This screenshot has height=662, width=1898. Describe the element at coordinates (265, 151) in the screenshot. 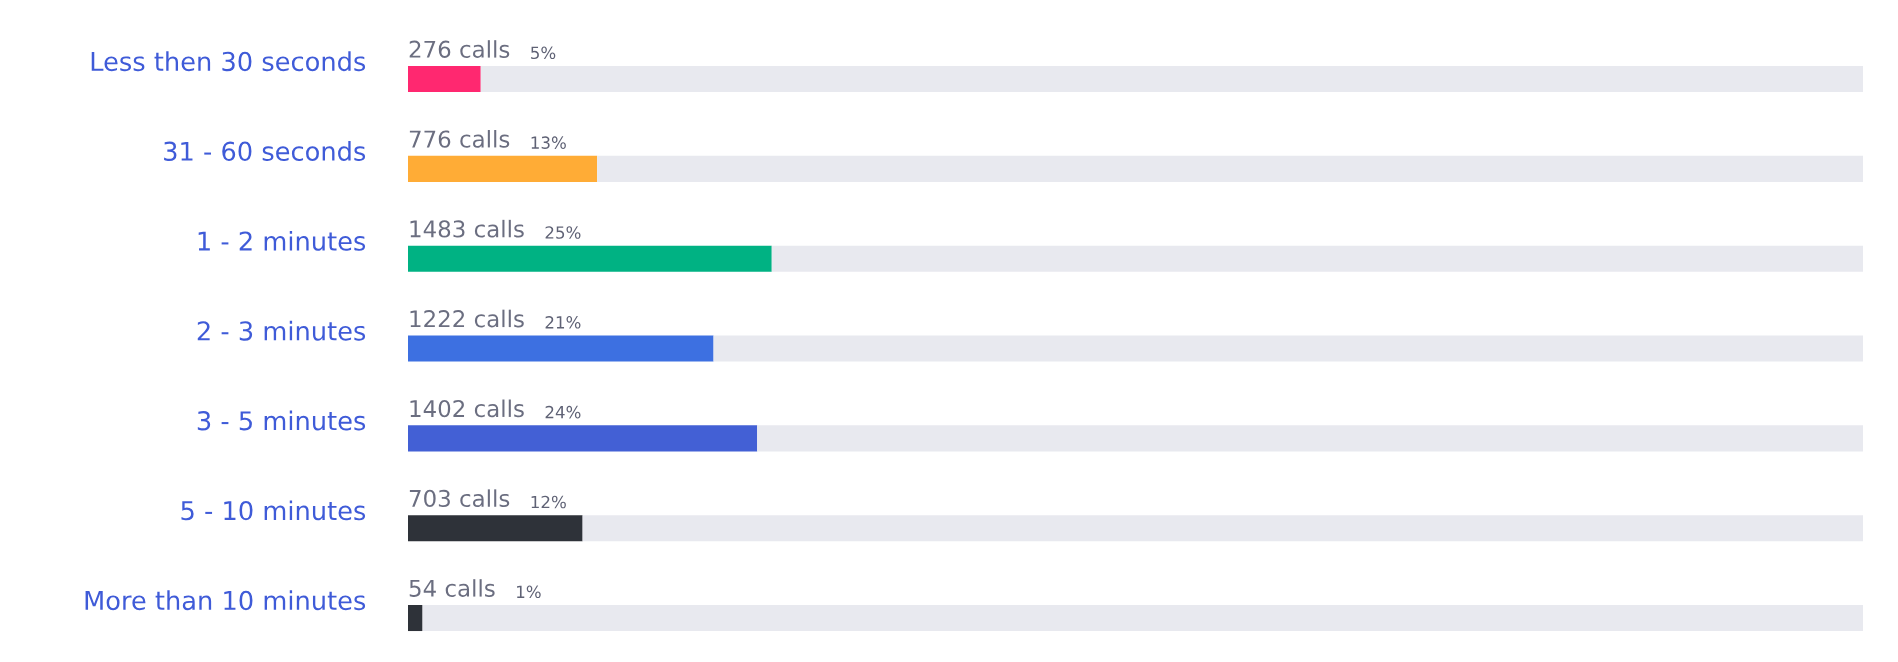

I see `y-tick-label: 31 - 60 seconds` at that location.